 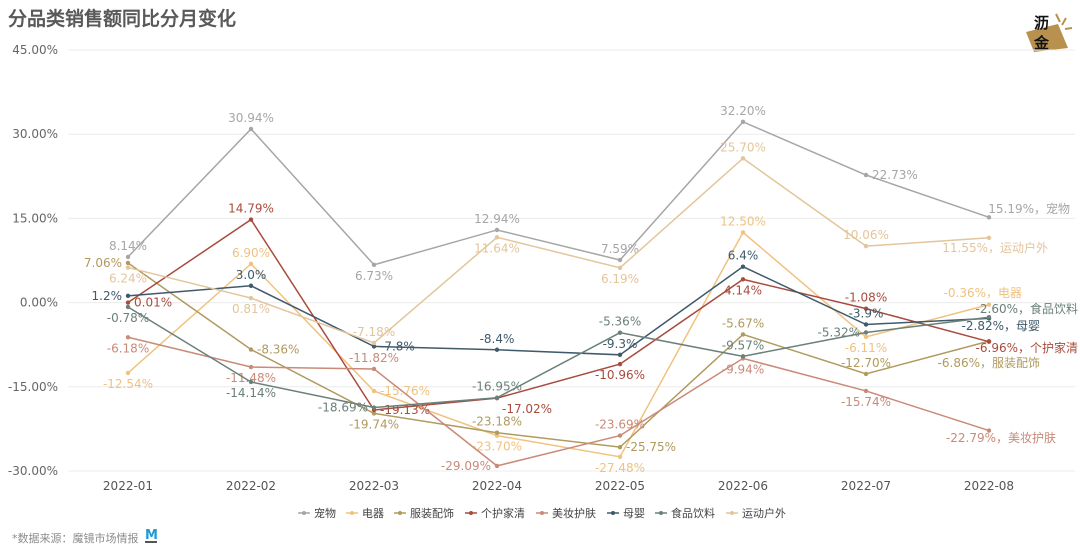 I want to click on y-tick-label: -15.00%, so click(x=33, y=387).